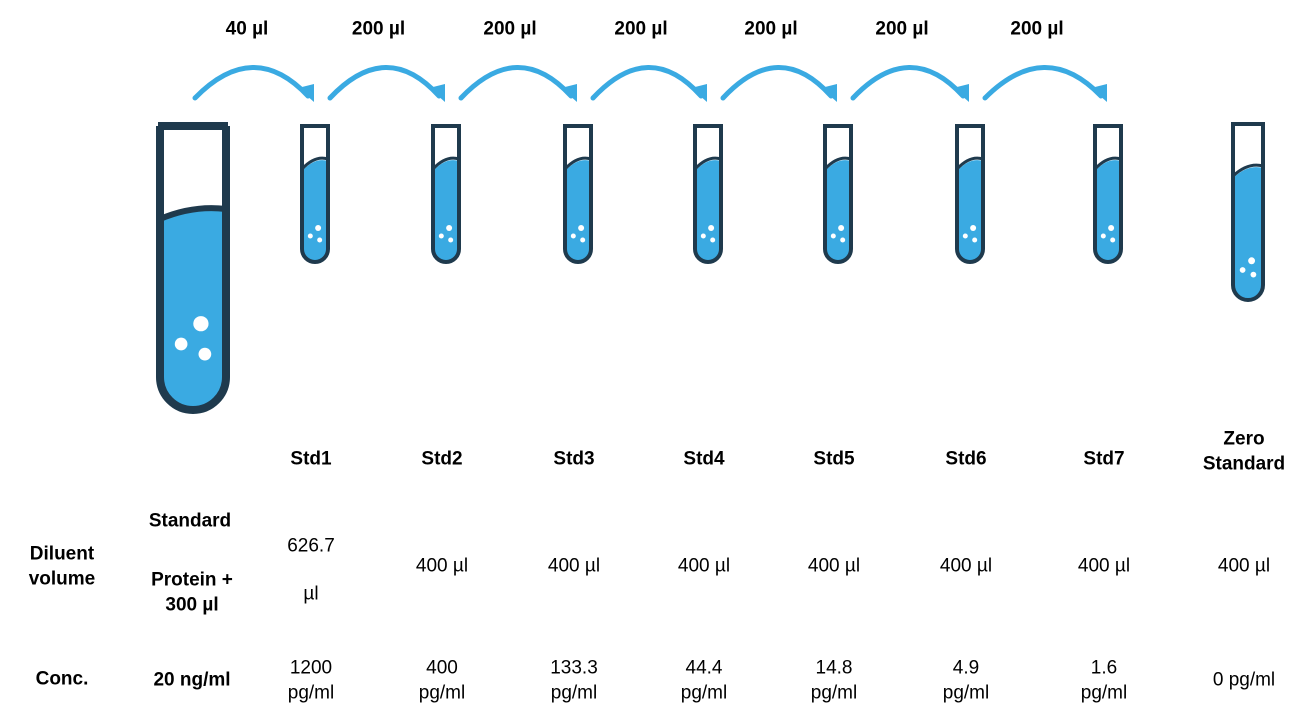 The image size is (1315, 713). Describe the element at coordinates (1104, 459) in the screenshot. I see `standard-name: Std7` at that location.